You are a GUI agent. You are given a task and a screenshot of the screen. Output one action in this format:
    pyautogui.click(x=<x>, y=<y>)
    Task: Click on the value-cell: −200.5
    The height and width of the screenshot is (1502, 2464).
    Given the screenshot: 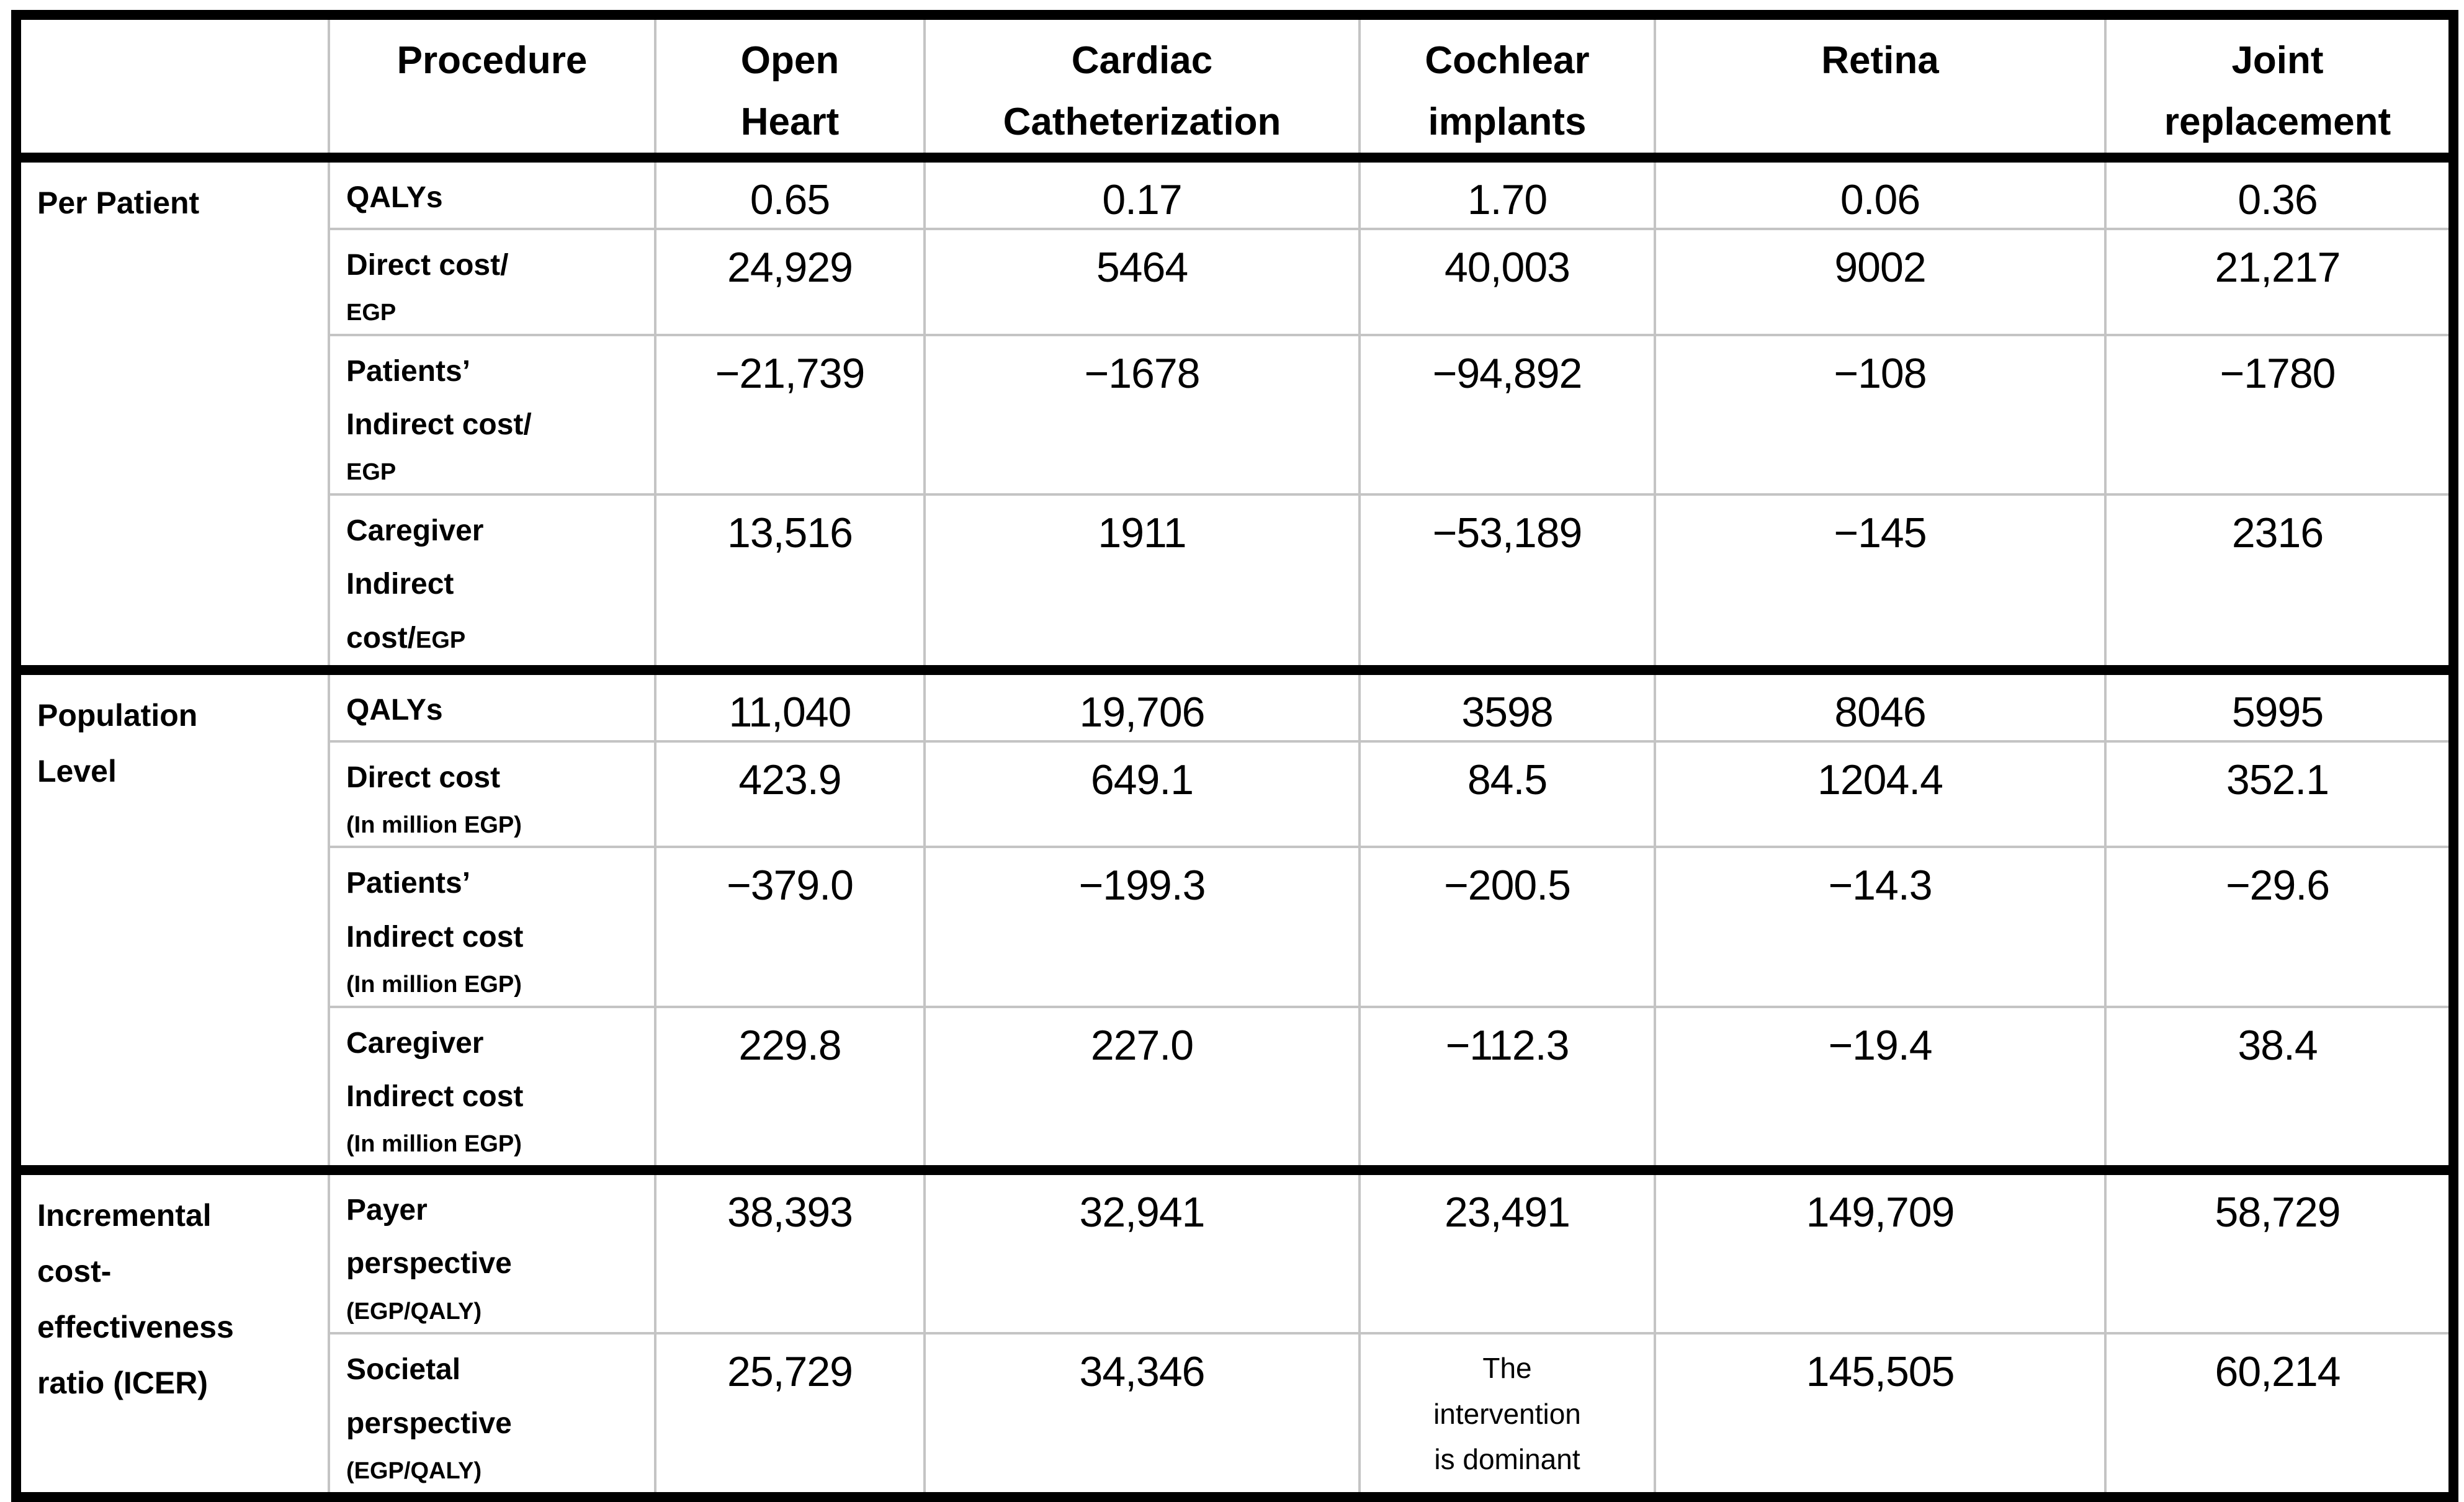 What is the action you would take?
    pyautogui.click(x=1507, y=927)
    